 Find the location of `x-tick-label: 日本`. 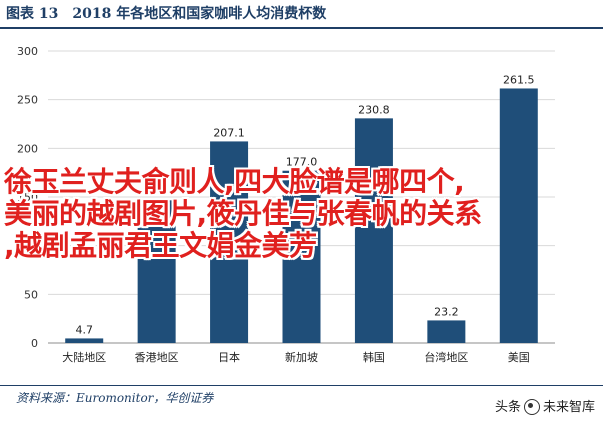

x-tick-label: 日本 is located at coordinates (229, 357).